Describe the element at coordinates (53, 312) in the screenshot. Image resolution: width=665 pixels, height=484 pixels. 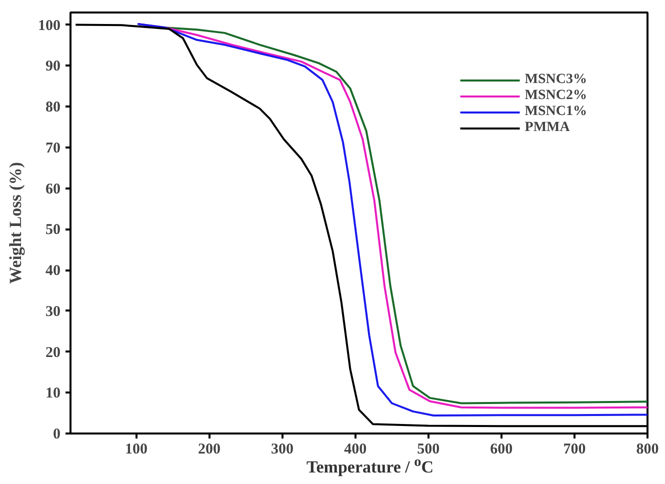
I see `y-tick-label: 30` at that location.